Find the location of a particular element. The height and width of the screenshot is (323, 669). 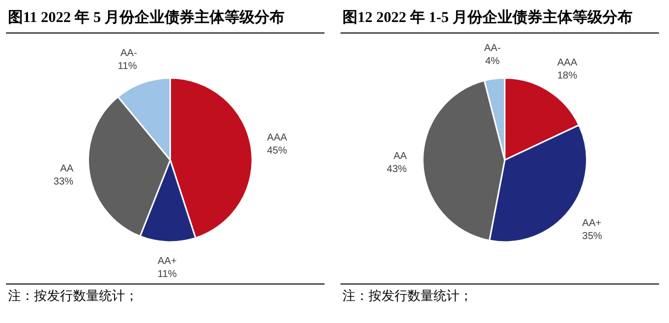

data-label: 45% is located at coordinates (277, 151).